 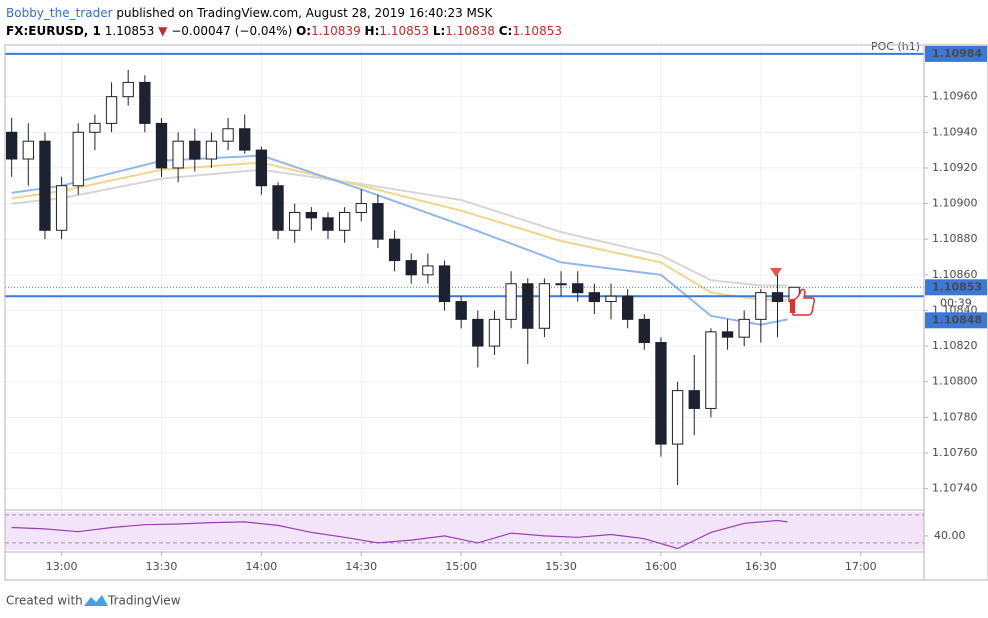 What do you see at coordinates (955, 131) in the screenshot?
I see `y-tick-label: 1.10940` at bounding box center [955, 131].